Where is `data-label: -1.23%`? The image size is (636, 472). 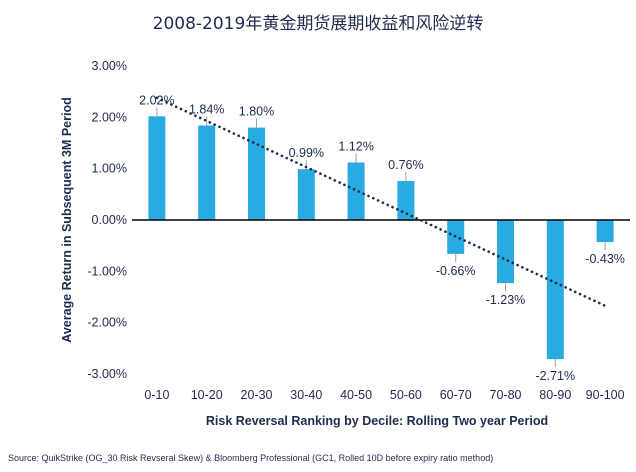 data-label: -1.23% is located at coordinates (506, 300).